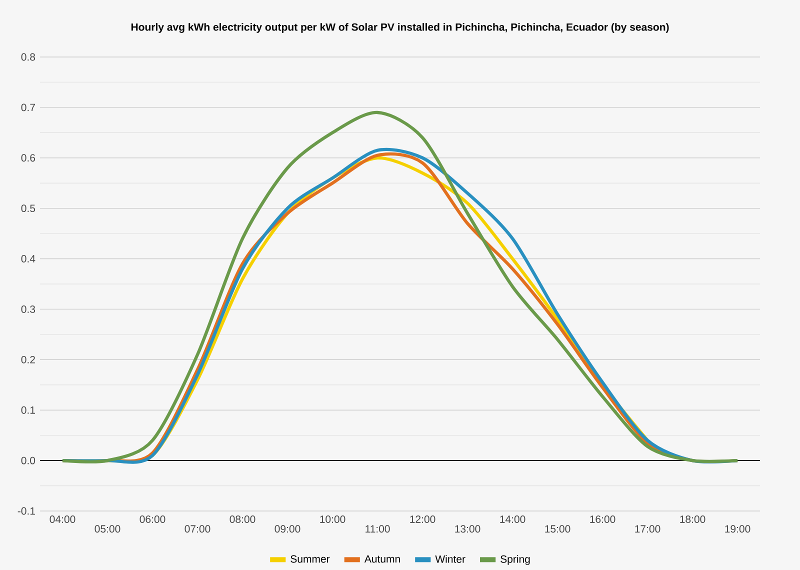 The image size is (800, 570). What do you see at coordinates (378, 529) in the screenshot?
I see `x-tick-label: 11:00` at bounding box center [378, 529].